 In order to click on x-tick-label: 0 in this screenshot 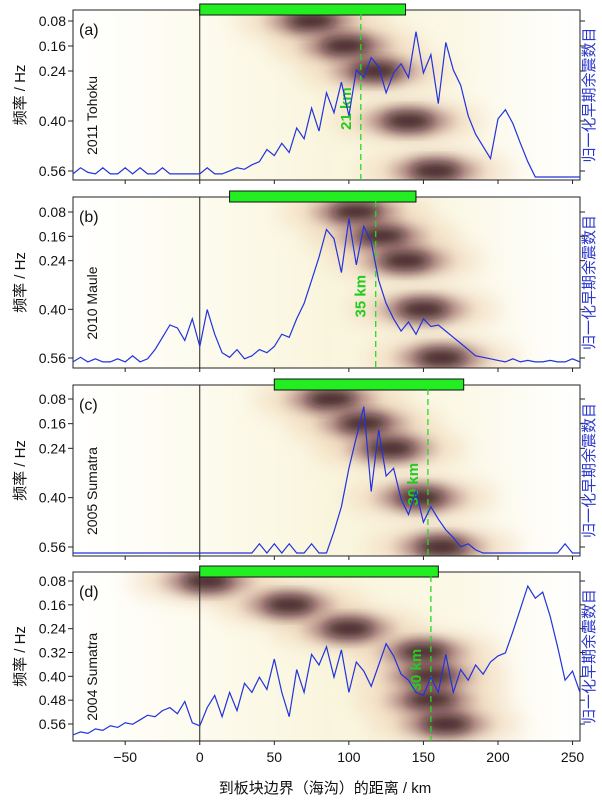, I will do `click(200, 757)`.